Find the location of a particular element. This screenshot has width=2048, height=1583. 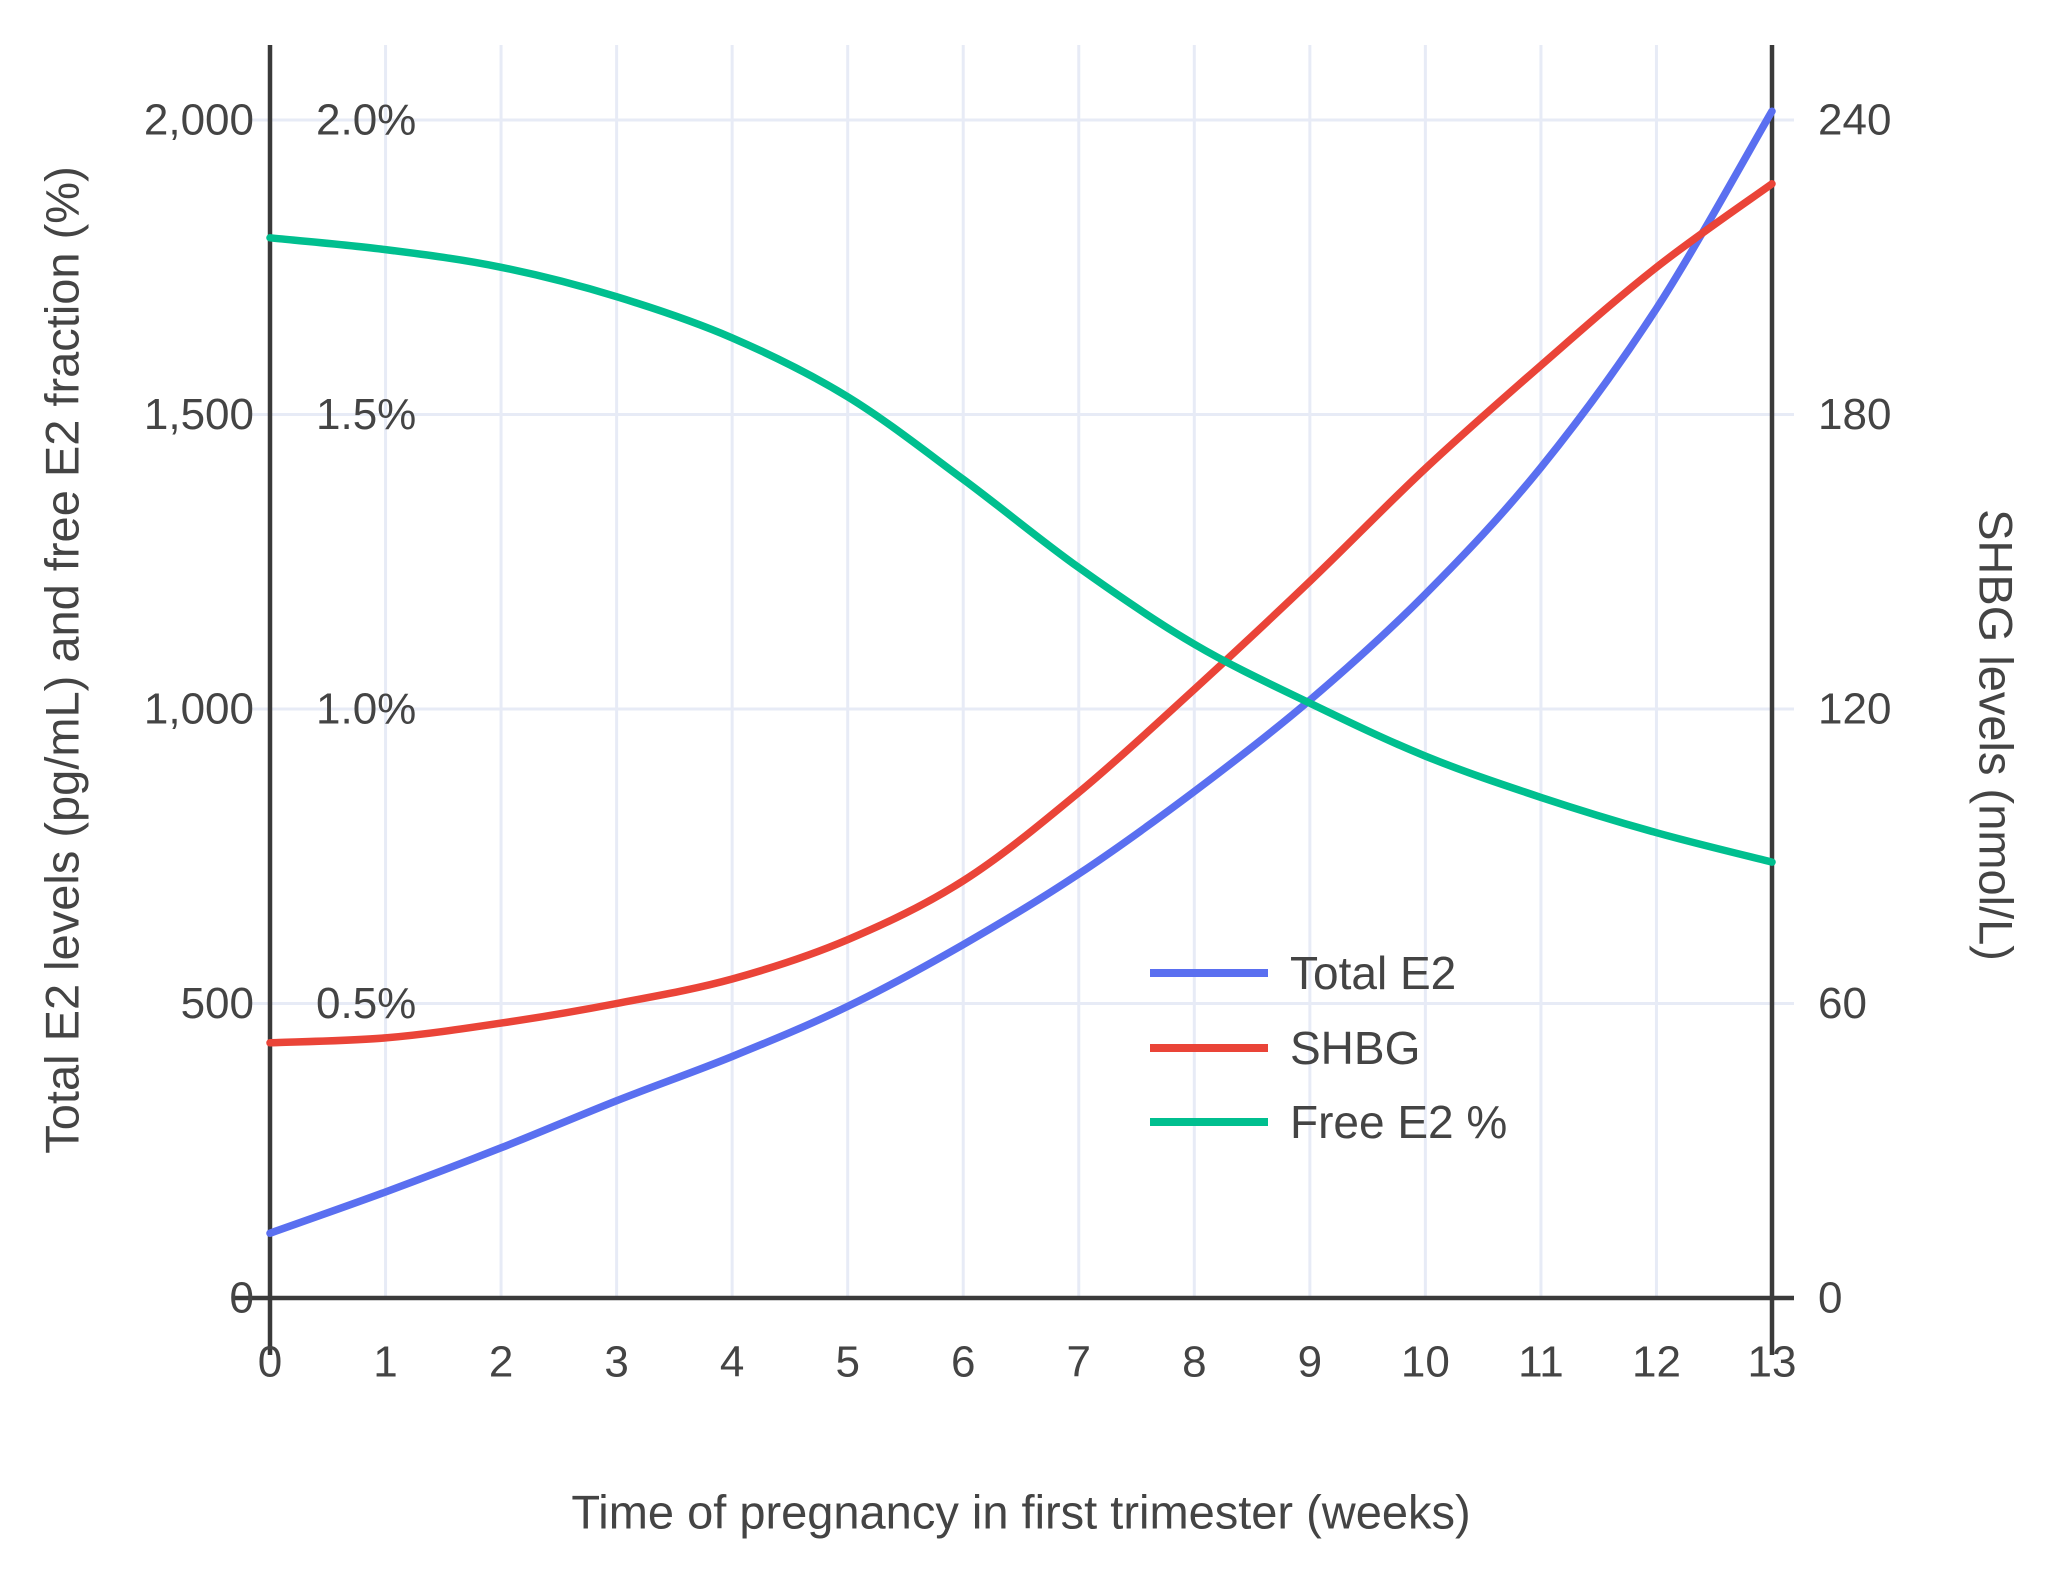

right-axis-tick-label: 0 is located at coordinates (1830, 1298).